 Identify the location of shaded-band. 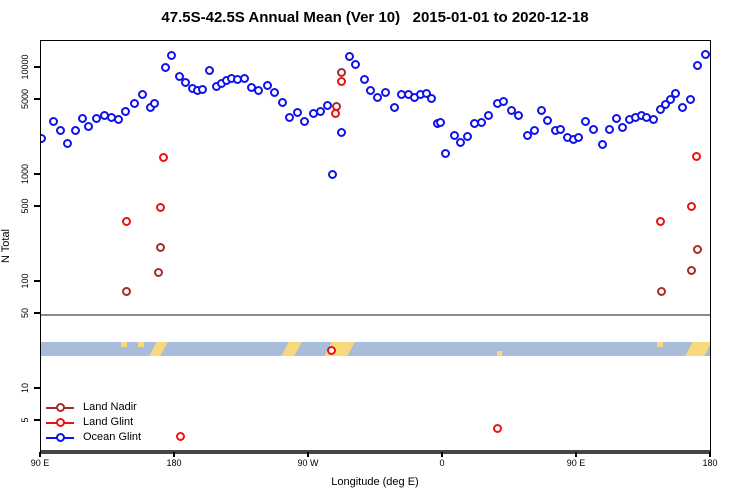
(375, 349).